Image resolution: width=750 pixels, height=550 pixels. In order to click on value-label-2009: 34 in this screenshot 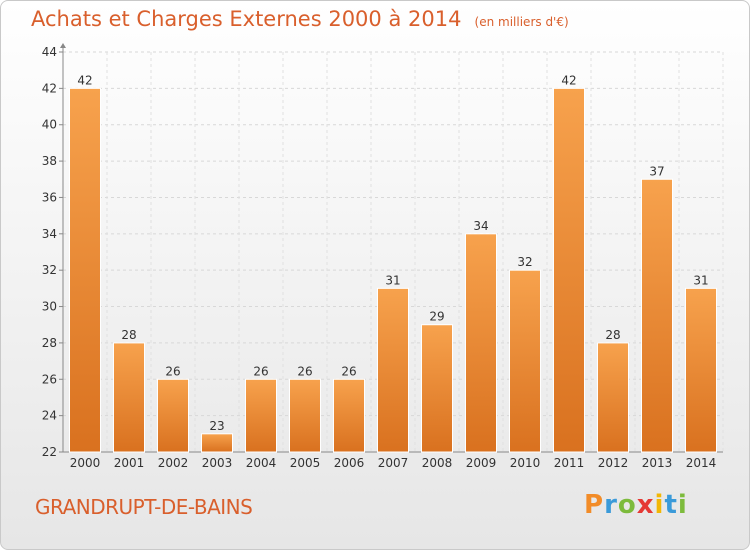, I will do `click(480, 226)`.